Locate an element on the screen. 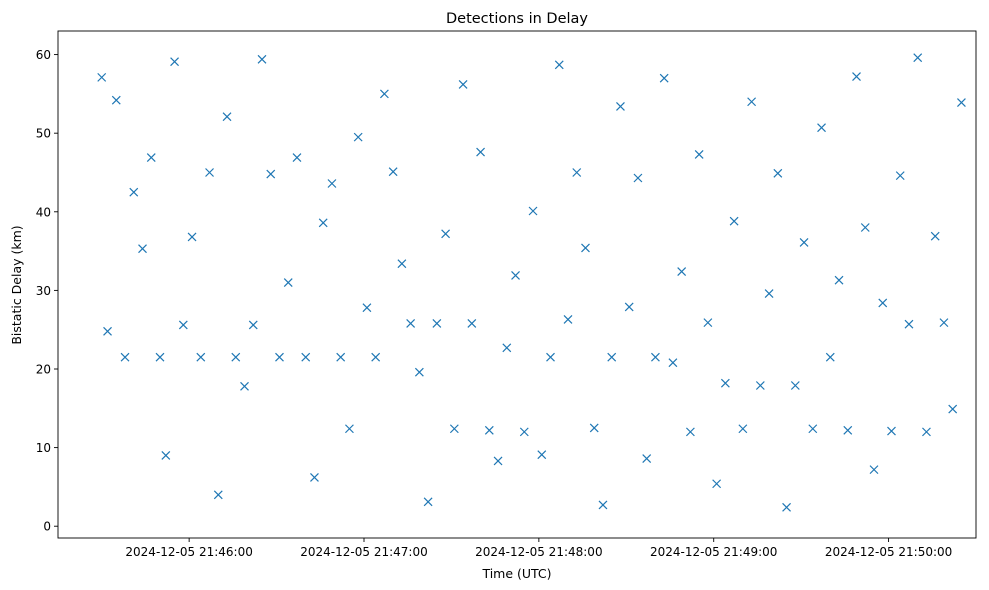 The width and height of the screenshot is (989, 590). y-tick-label-2: 20 is located at coordinates (43, 370).